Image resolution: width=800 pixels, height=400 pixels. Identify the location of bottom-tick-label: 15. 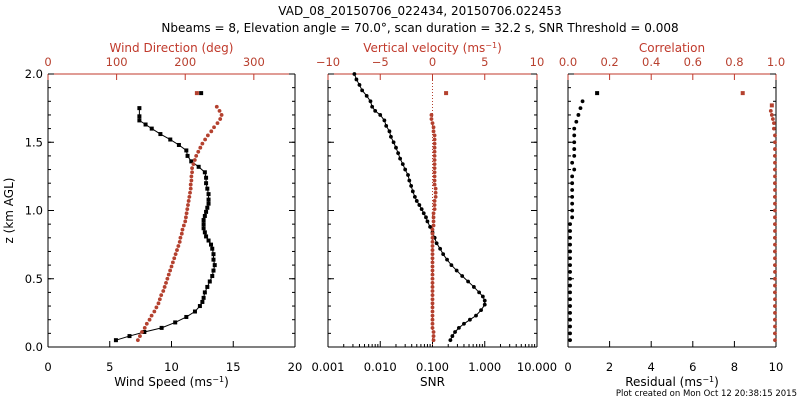
(233, 367).